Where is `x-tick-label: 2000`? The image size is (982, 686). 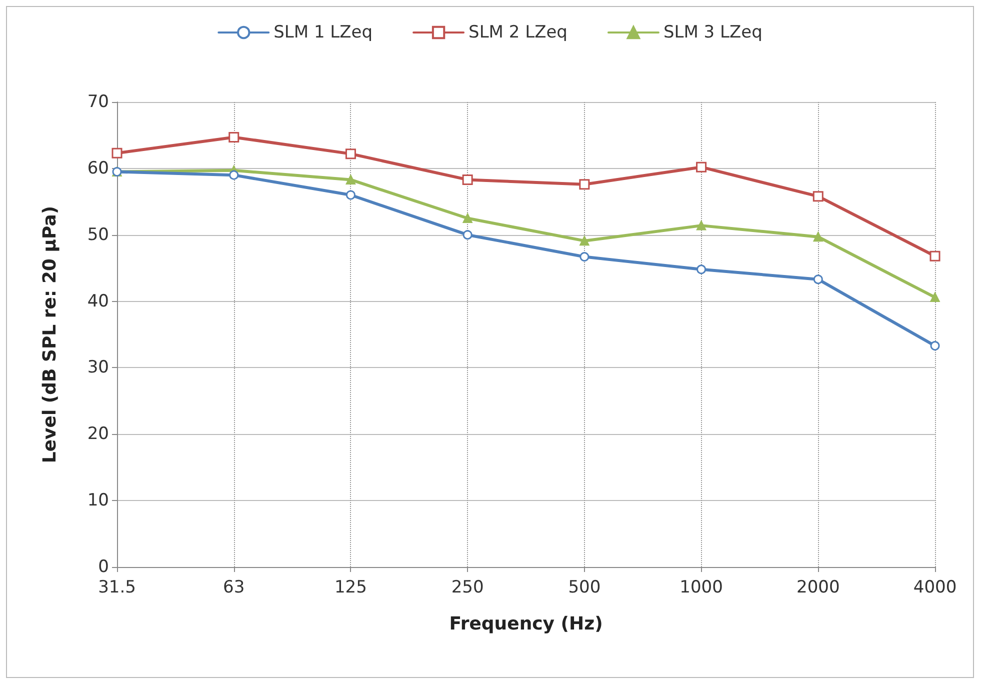
x-tick-label: 2000 is located at coordinates (818, 588).